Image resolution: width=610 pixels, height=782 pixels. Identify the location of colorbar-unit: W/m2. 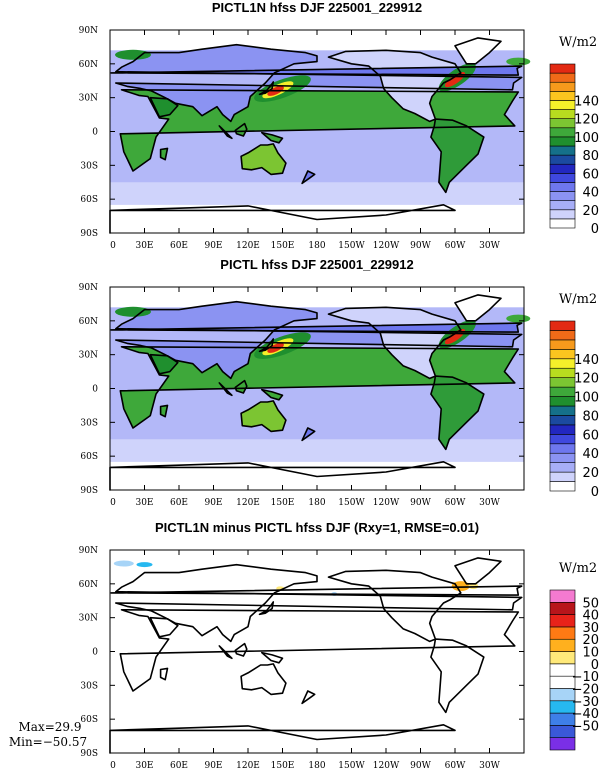
(578, 42).